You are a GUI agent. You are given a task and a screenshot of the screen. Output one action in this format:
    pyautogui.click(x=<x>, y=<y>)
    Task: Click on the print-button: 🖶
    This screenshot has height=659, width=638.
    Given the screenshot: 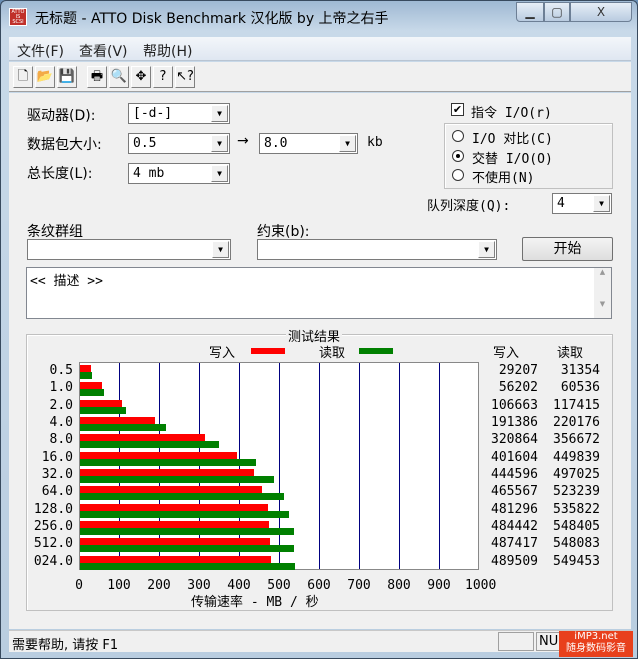 What is the action you would take?
    pyautogui.click(x=97, y=77)
    